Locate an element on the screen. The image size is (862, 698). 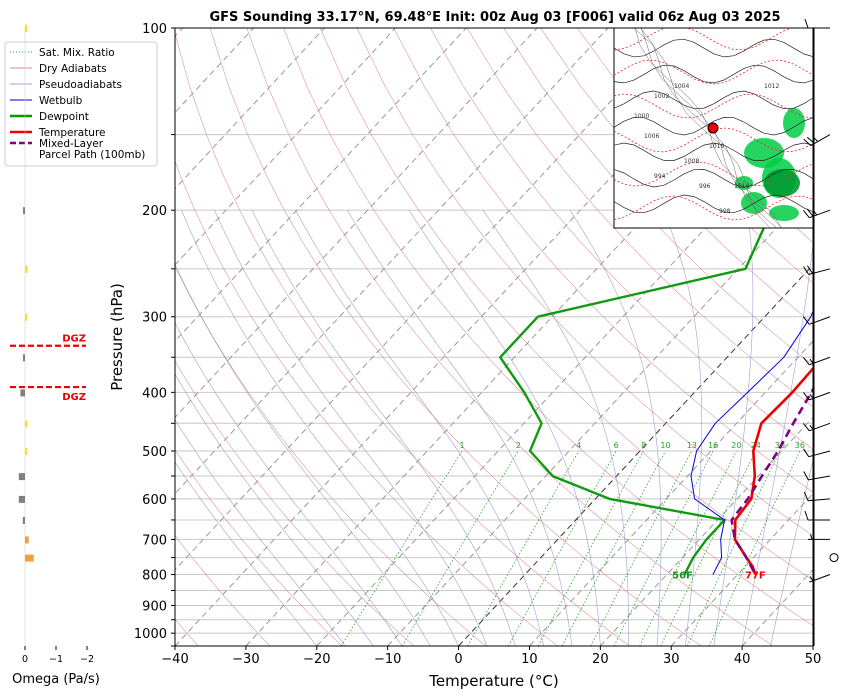
x-tick-label: 50 is located at coordinates (813, 659).